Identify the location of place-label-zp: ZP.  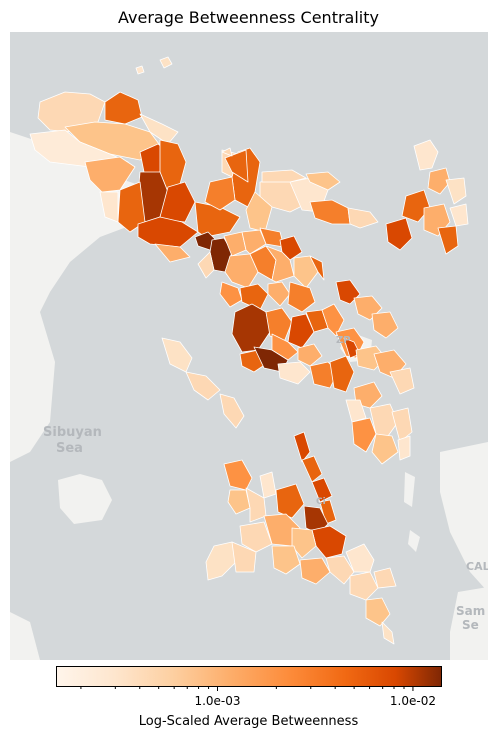
(343, 340).